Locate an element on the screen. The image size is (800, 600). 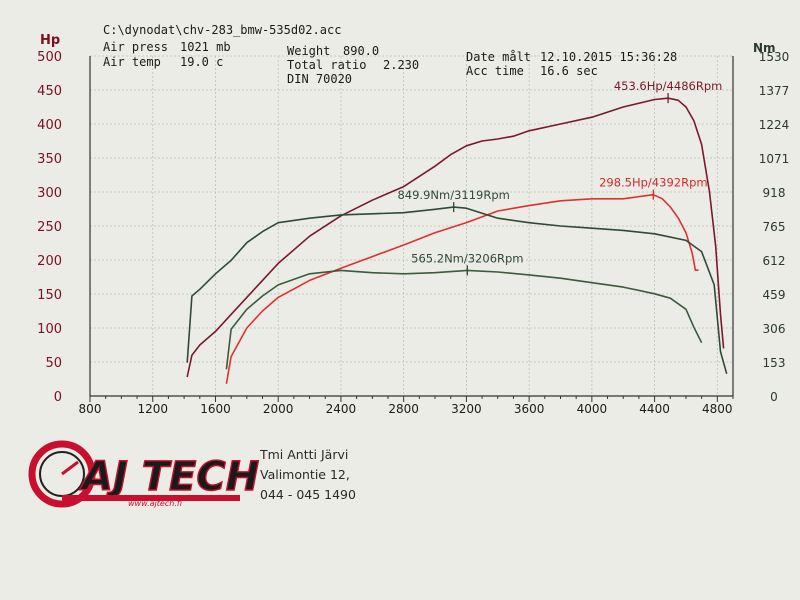
air-press-value: 1021 mb is located at coordinates (205, 47).